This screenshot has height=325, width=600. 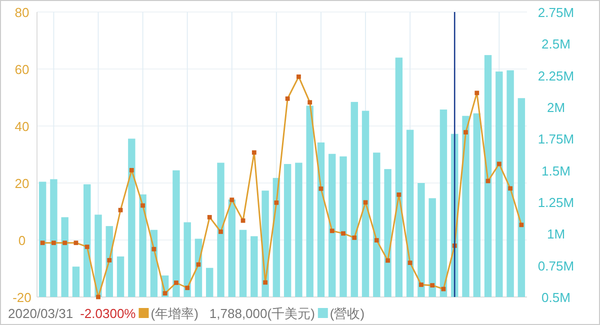 I want to click on y-tick-label: 0, so click(x=22, y=240).